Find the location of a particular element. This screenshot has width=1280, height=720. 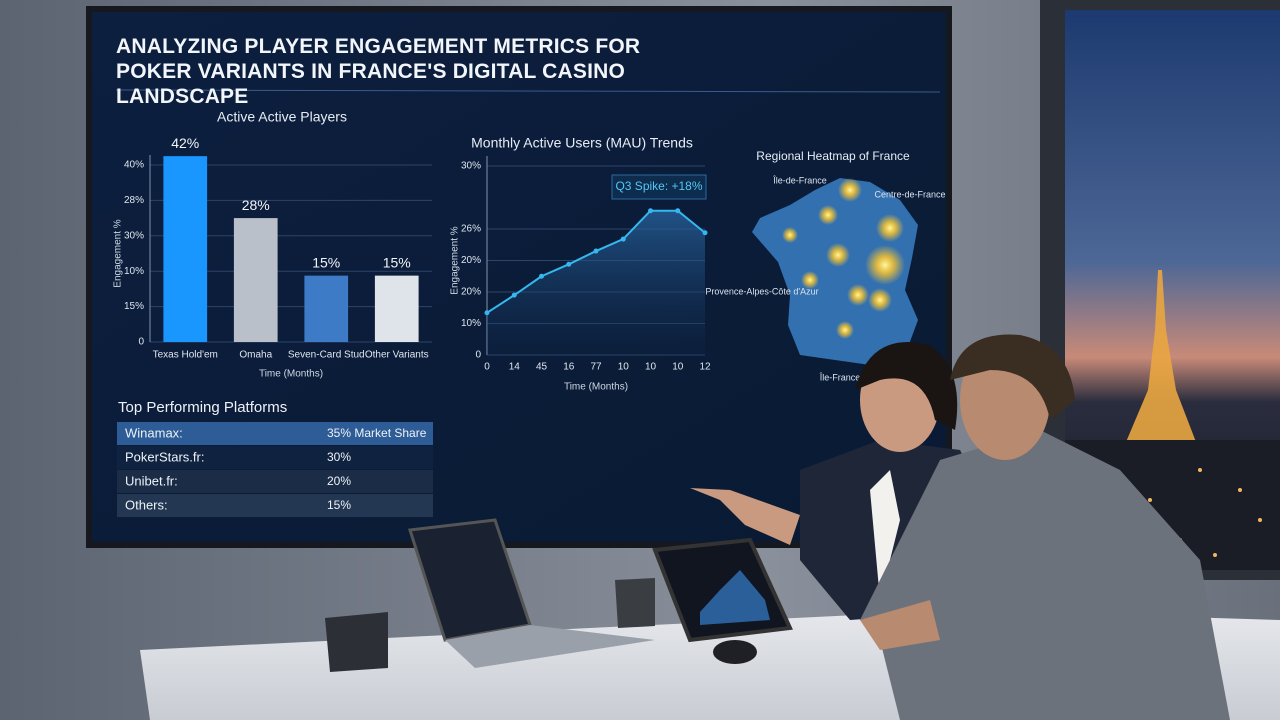

data-label: 28% is located at coordinates (256, 205).